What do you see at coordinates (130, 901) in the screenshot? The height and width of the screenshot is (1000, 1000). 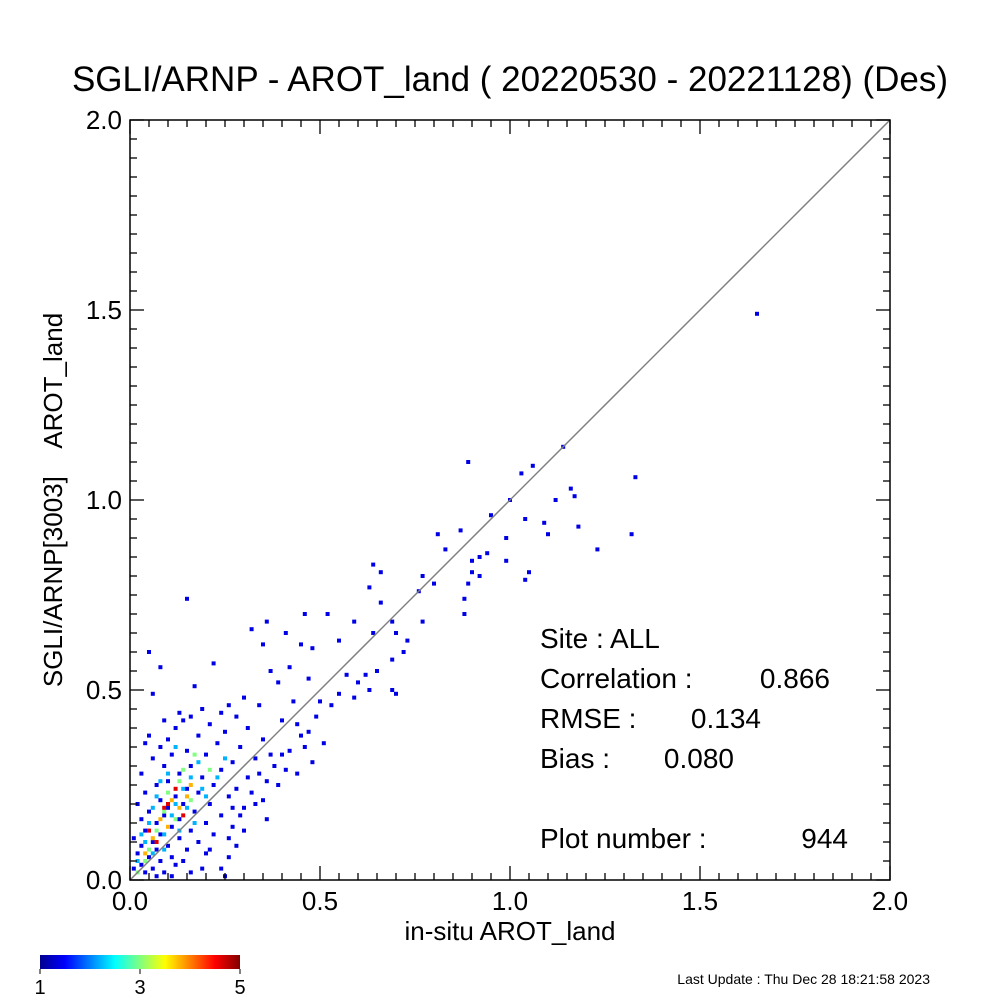 I see `x-tick-label: 0.0` at bounding box center [130, 901].